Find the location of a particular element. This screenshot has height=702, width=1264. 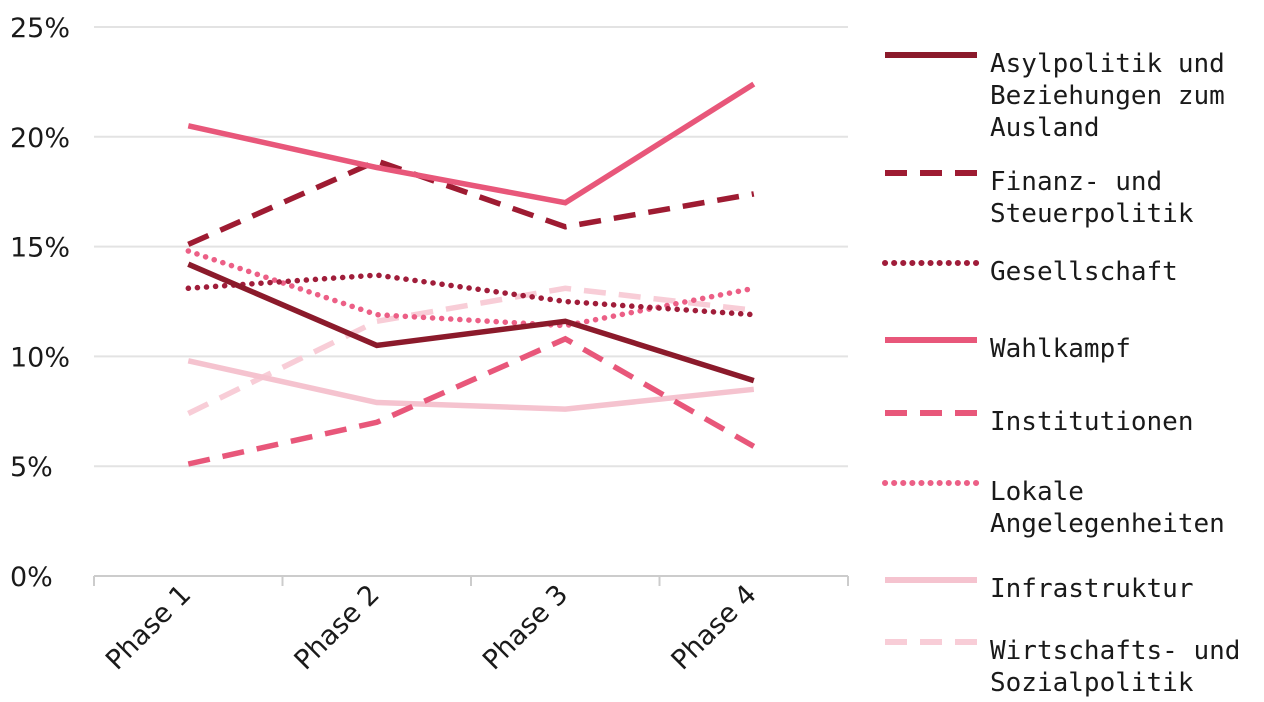

x-tick-label: Phase 4 is located at coordinates (714, 627).